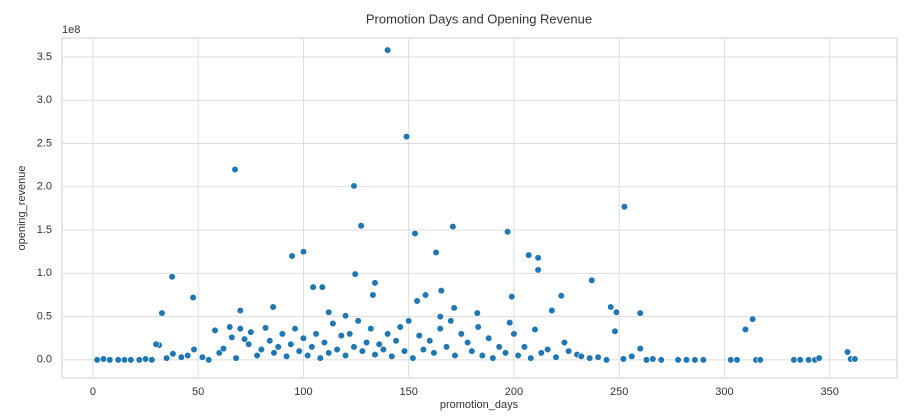 Image resolution: width=912 pixels, height=419 pixels. I want to click on y-tick-label: 3.5, so click(44, 57).